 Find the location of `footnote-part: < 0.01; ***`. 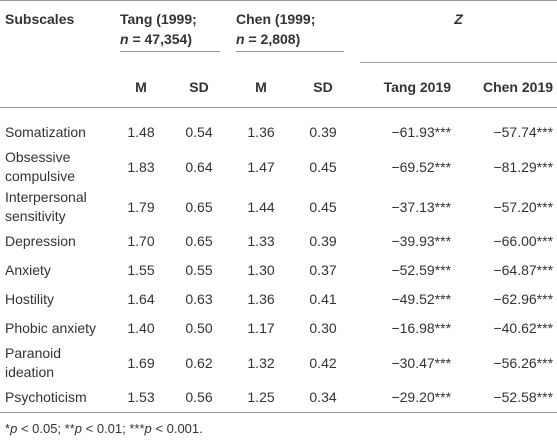

footnote-part: < 0.01; *** is located at coordinates (115, 428).